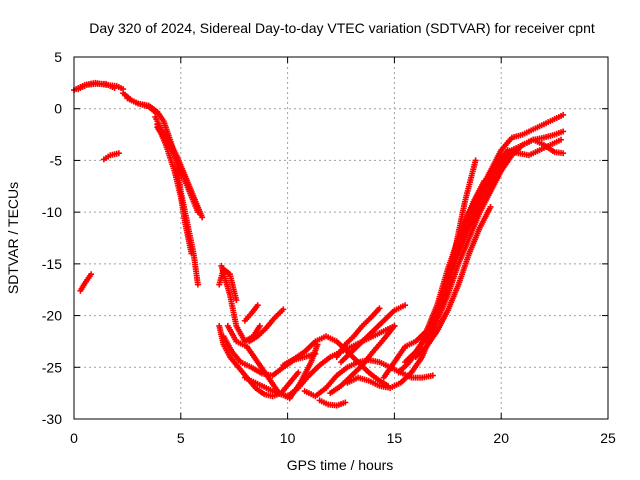 The width and height of the screenshot is (640, 480). What do you see at coordinates (288, 438) in the screenshot?
I see `x-tick-label: 10` at bounding box center [288, 438].